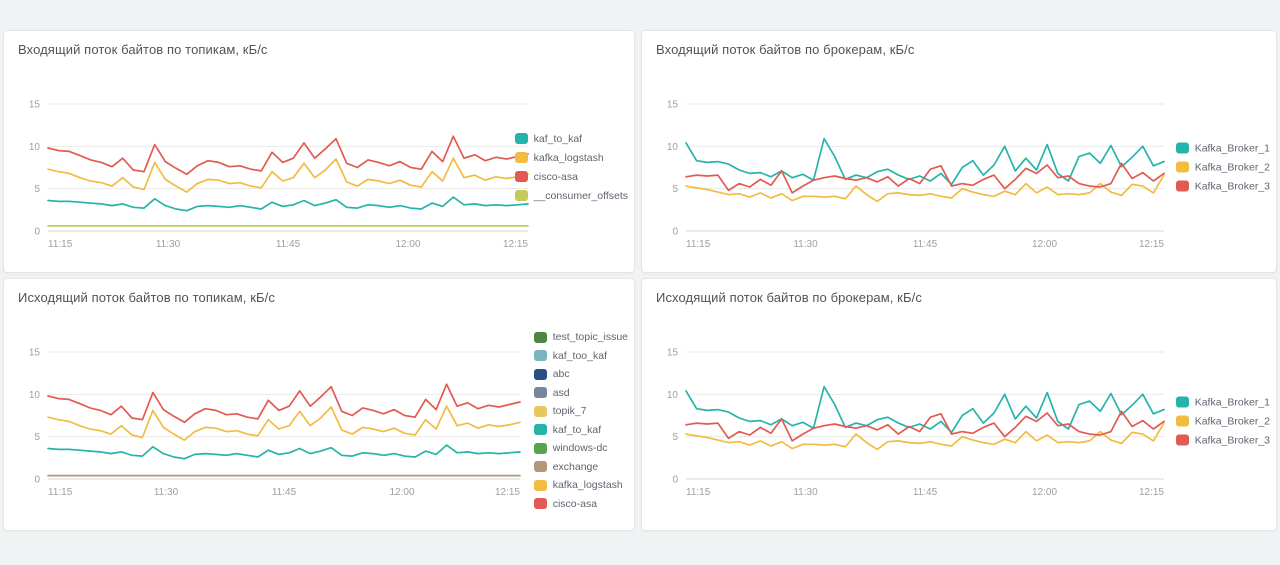  What do you see at coordinates (1232, 421) in the screenshot?
I see `legend-label: Kafka_Broker_2` at bounding box center [1232, 421].